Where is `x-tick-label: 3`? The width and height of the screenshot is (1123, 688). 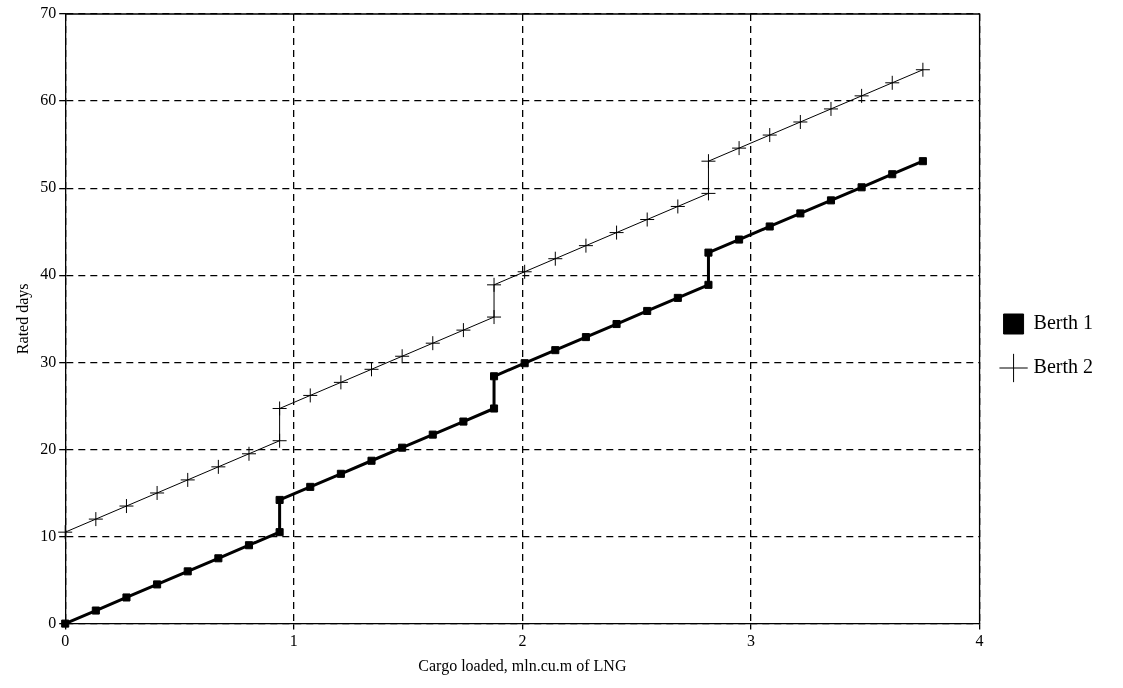 x-tick-label: 3 is located at coordinates (750, 641).